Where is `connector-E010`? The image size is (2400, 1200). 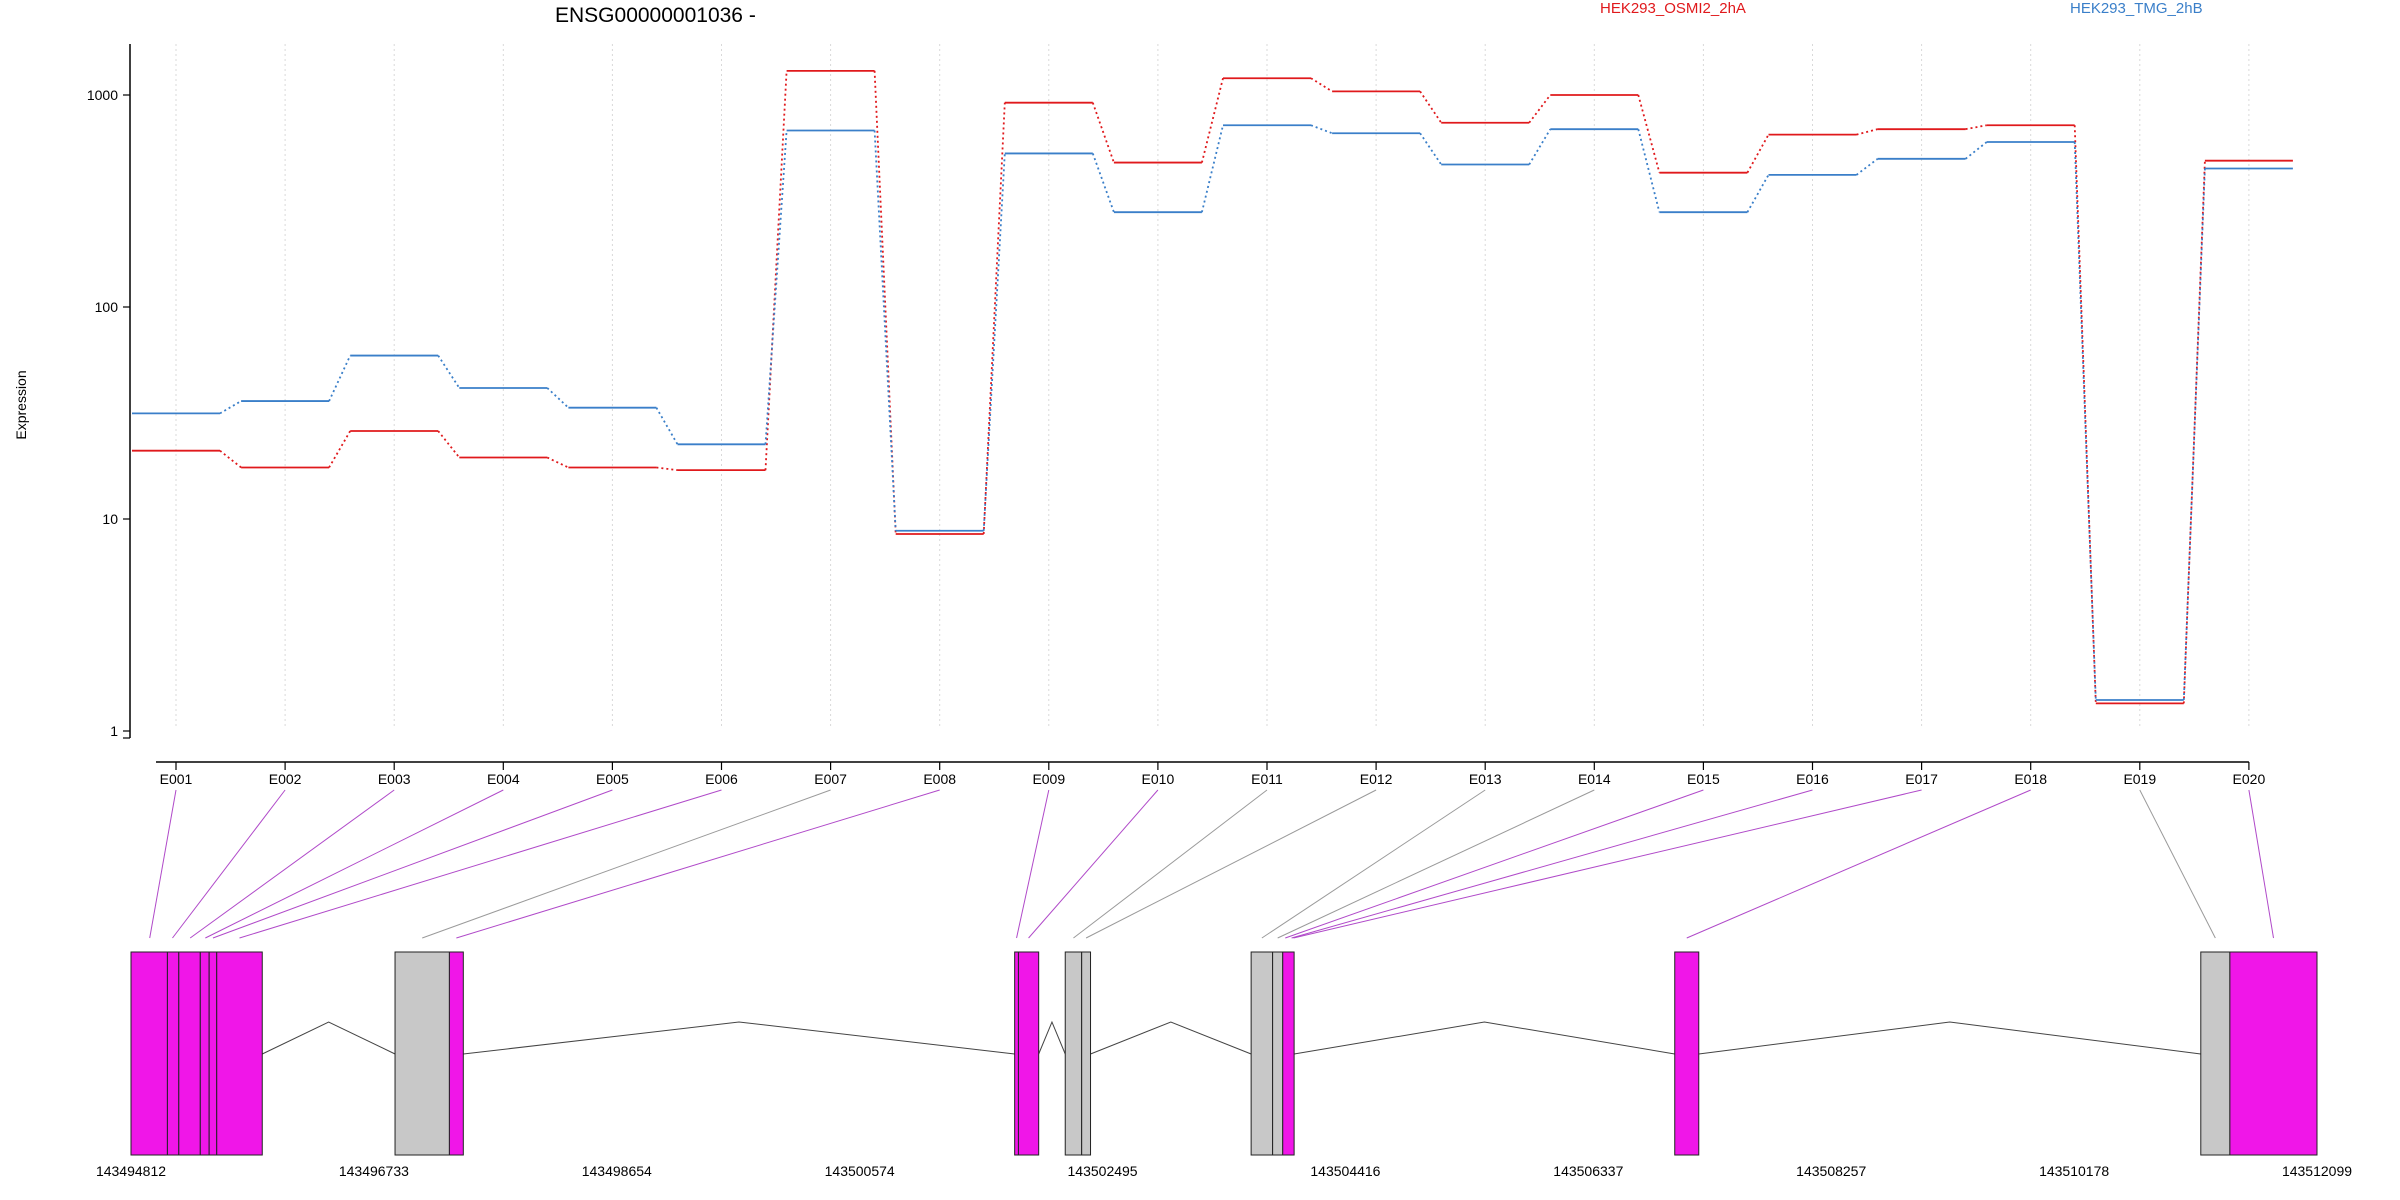 connector-E010 is located at coordinates (1093, 864).